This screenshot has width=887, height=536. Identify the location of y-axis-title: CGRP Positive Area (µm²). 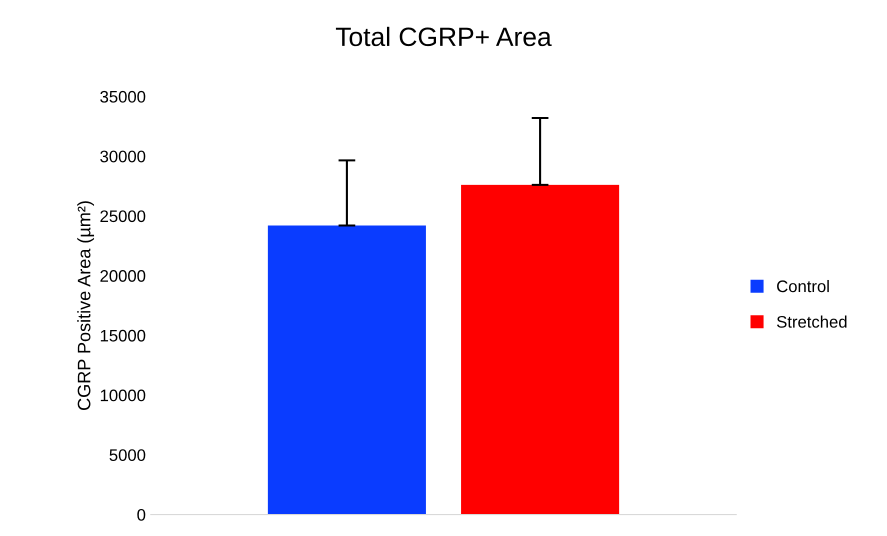
(85, 305).